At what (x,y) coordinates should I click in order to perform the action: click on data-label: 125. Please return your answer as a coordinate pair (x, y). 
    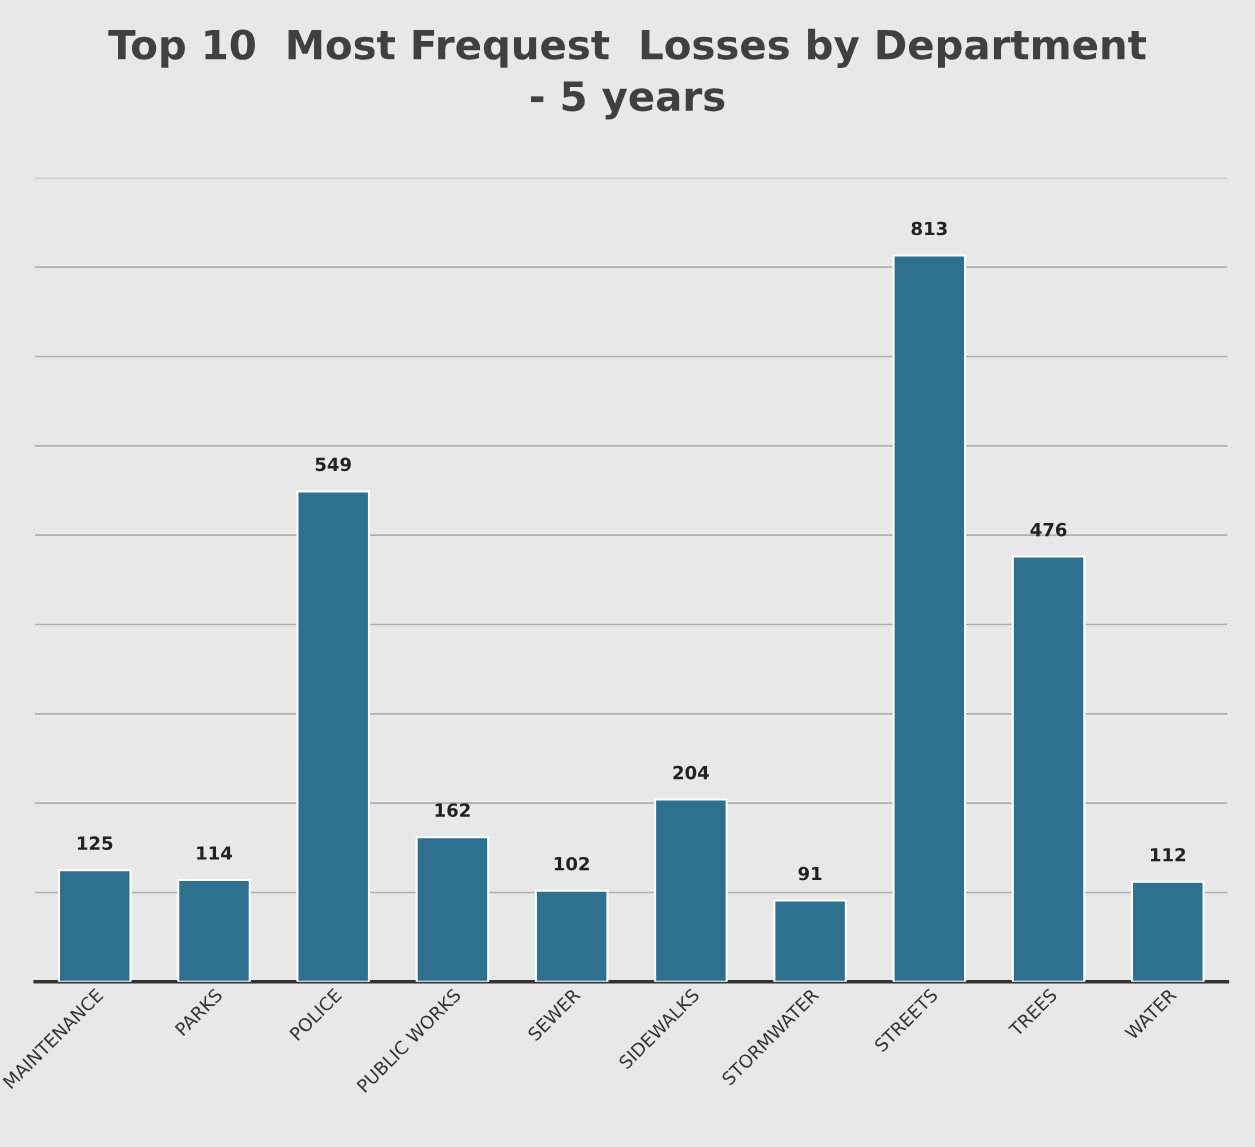
    Looking at the image, I should click on (95, 843).